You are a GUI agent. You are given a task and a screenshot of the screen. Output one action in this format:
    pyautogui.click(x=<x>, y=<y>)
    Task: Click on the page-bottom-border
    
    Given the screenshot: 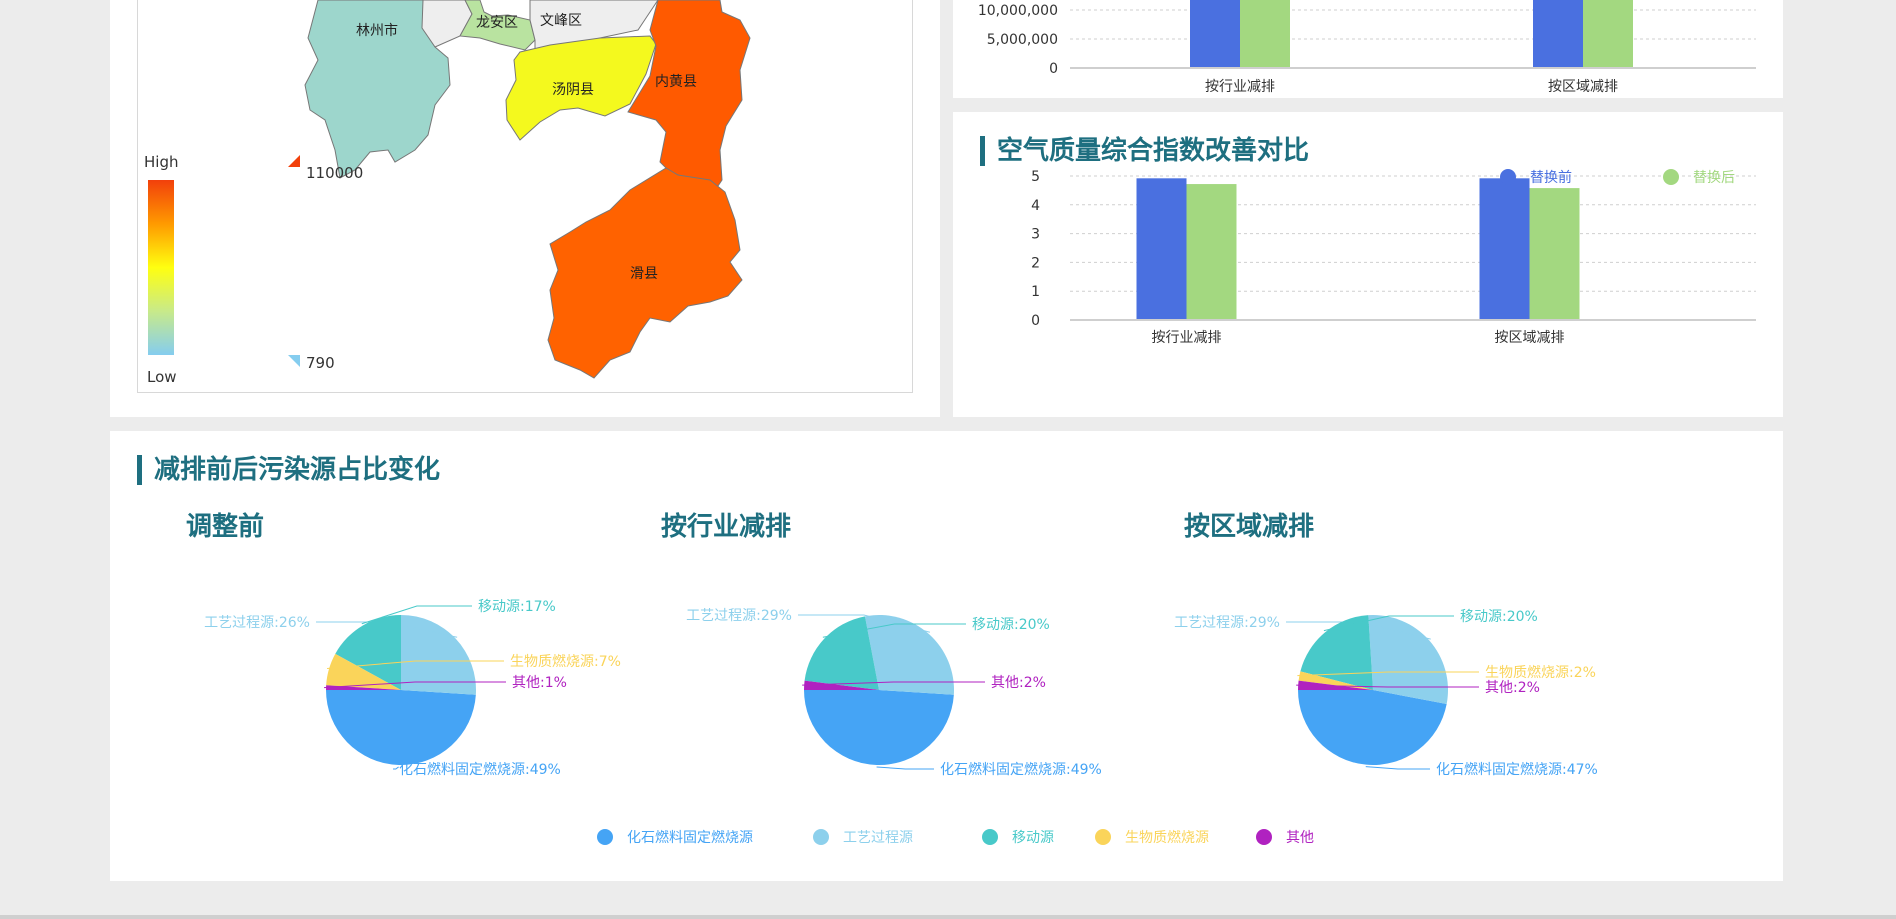 What is the action you would take?
    pyautogui.click(x=948, y=917)
    